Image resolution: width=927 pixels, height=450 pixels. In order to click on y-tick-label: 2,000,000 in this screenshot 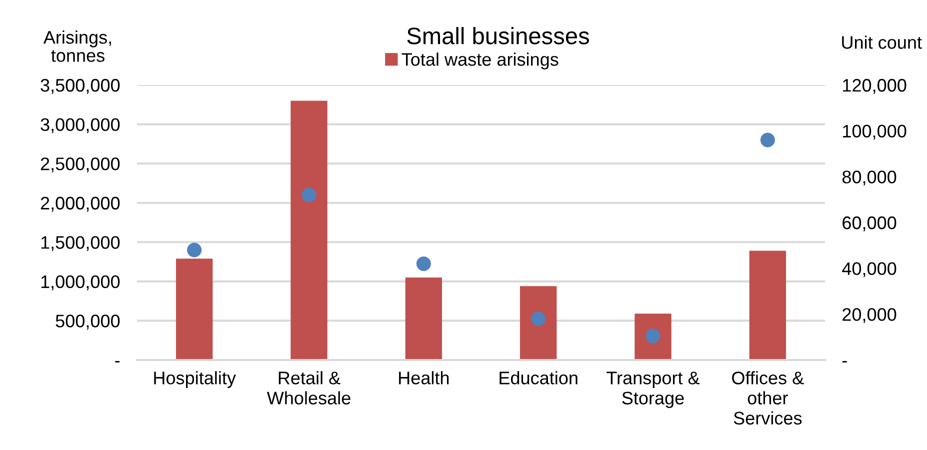, I will do `click(80, 204)`.